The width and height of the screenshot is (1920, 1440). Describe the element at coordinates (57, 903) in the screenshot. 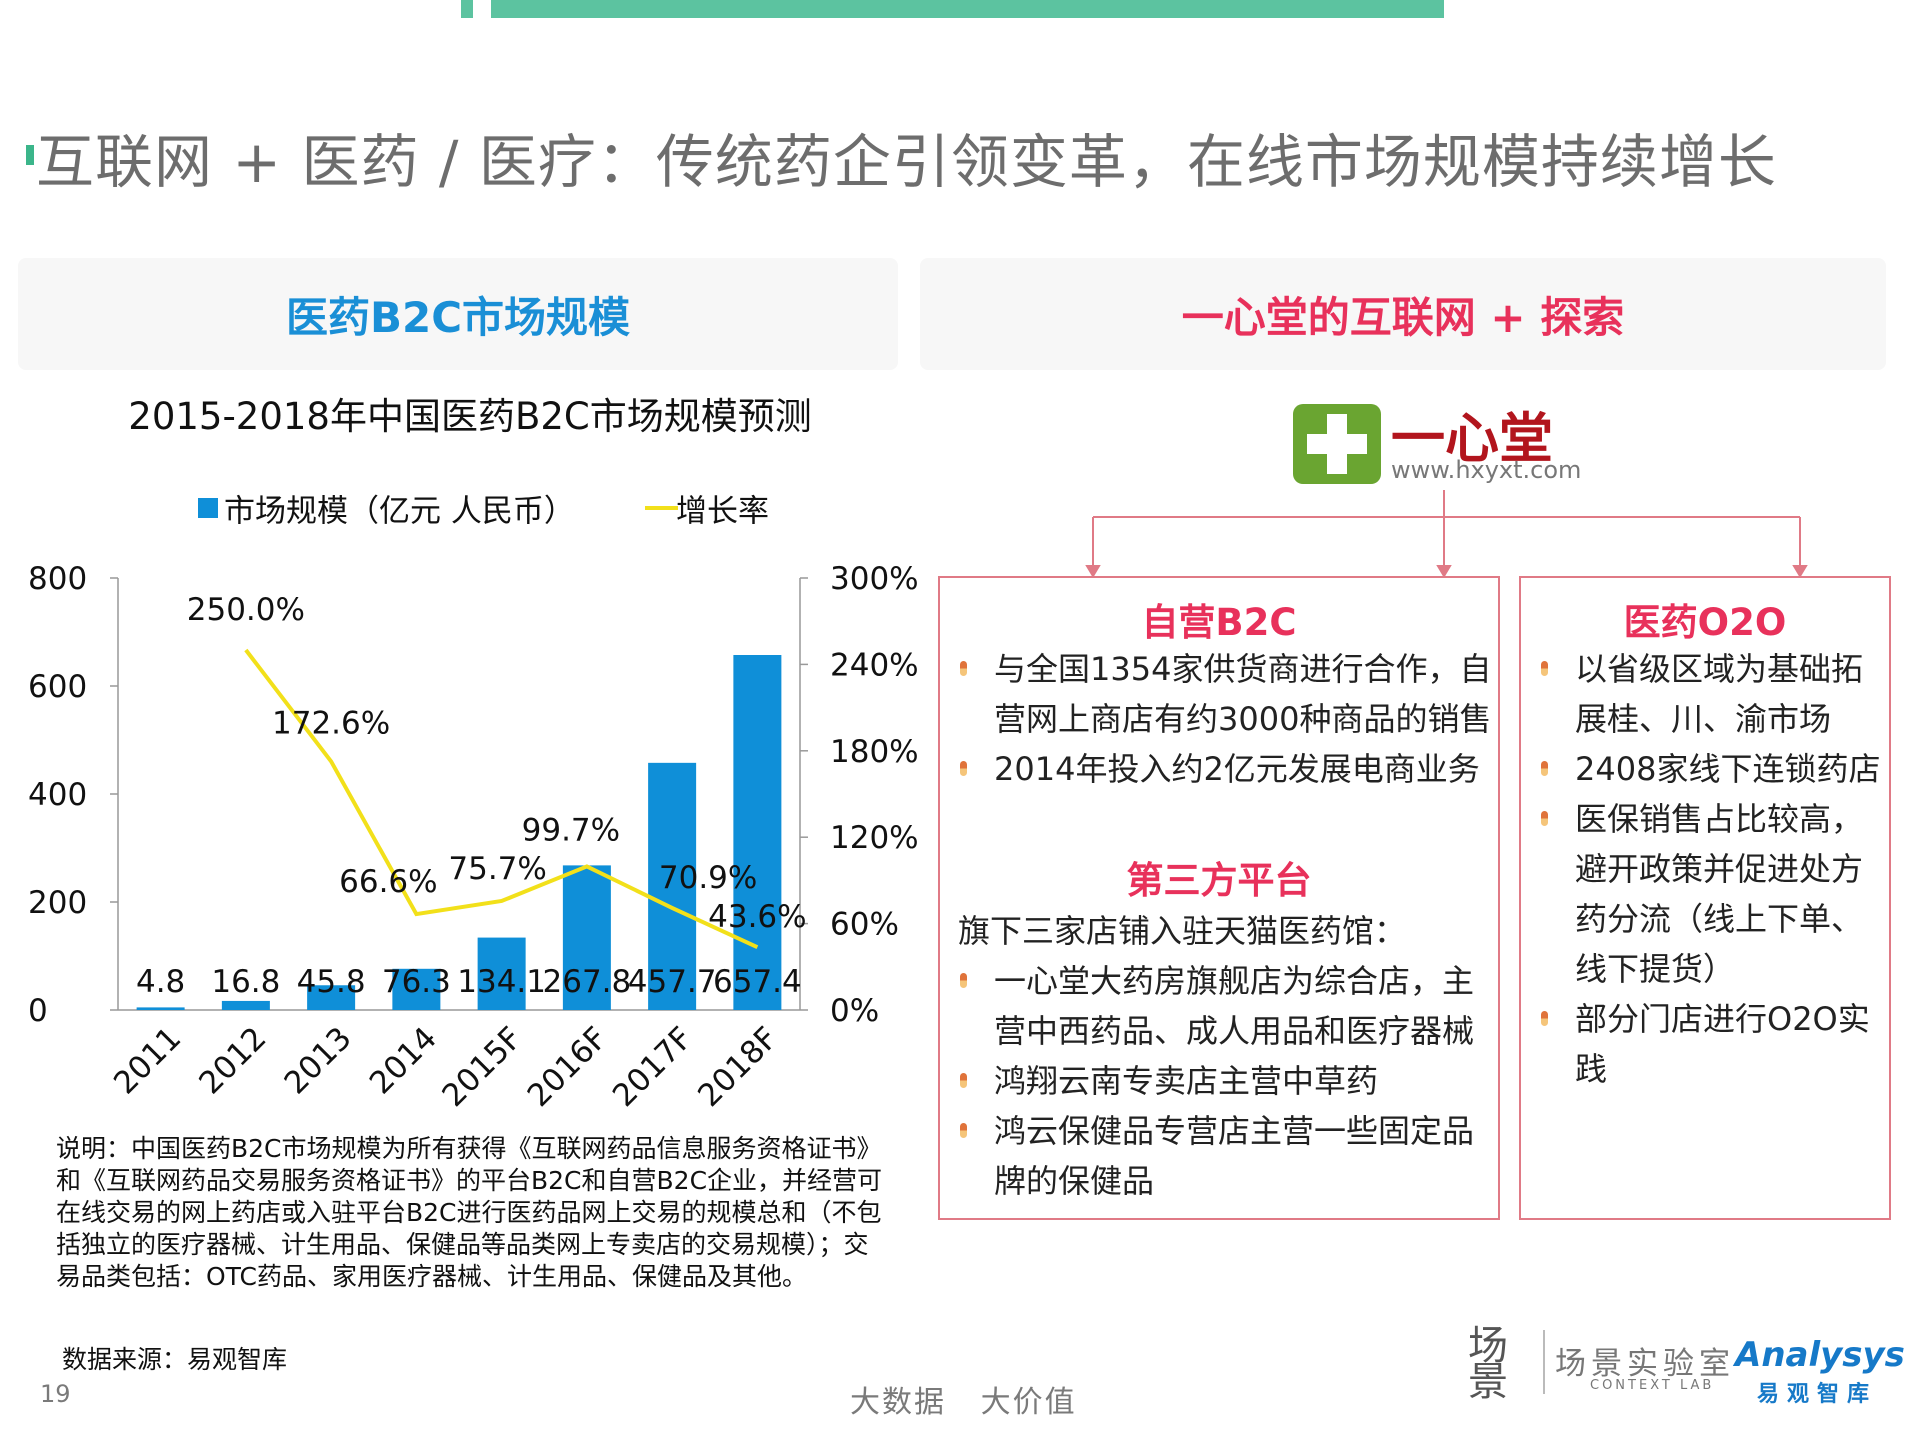

I see `y-tick-label: 200` at that location.